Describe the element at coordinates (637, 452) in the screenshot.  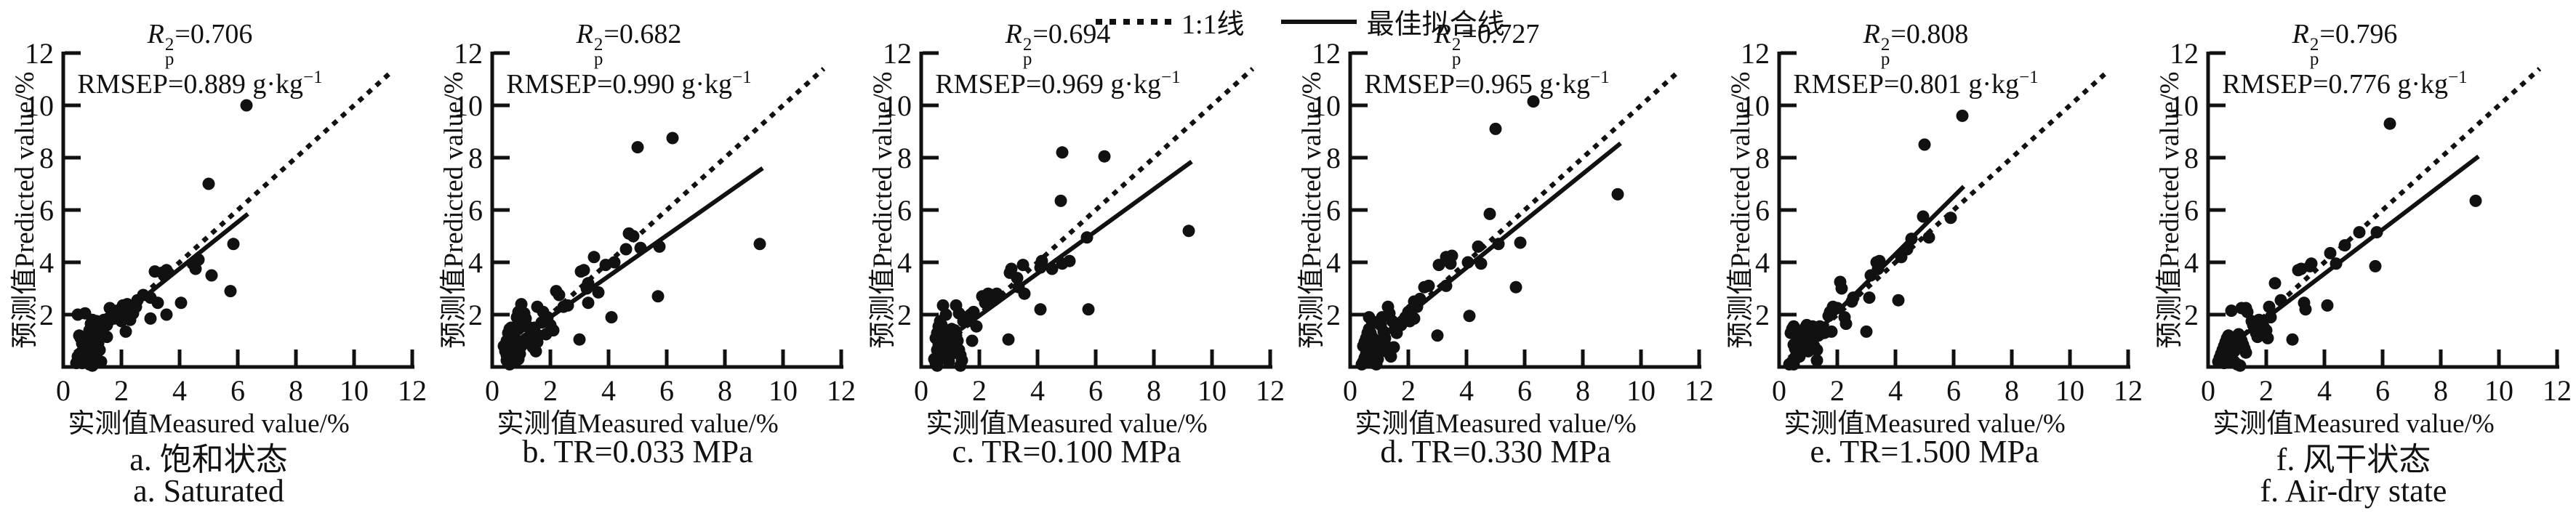
I see `caption-cn: b. TR=0.033 MPa` at that location.